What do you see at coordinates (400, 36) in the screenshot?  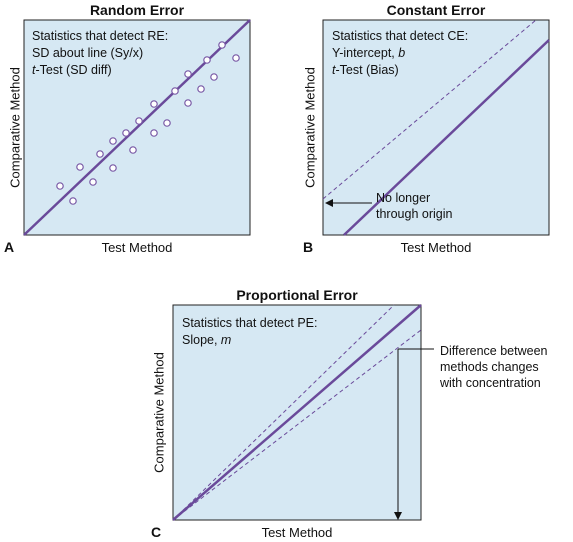 I see `panel-b-stats-line-1: Statistics that detect CE:` at bounding box center [400, 36].